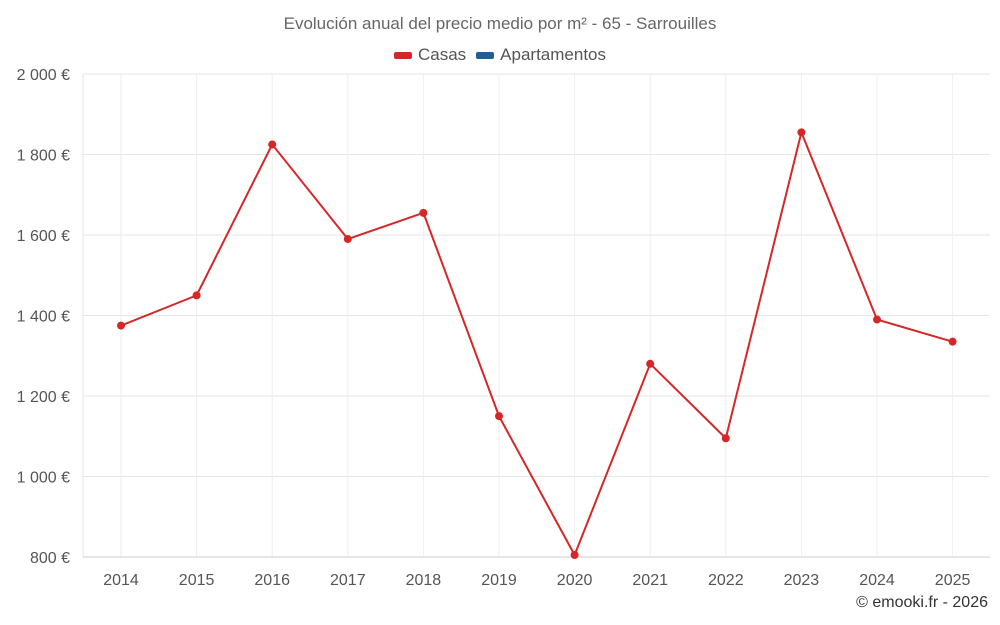 The width and height of the screenshot is (1000, 625). I want to click on y-tick-label: 1 200 €, so click(43, 397).